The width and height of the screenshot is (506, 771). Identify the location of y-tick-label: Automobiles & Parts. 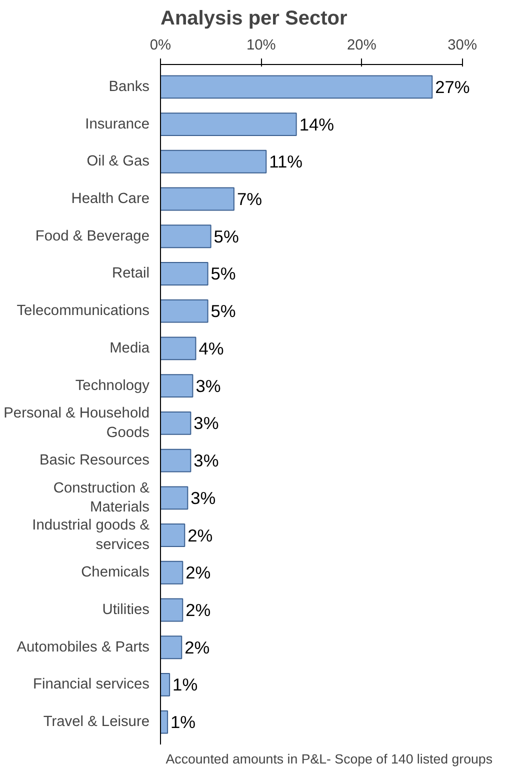
(83, 647).